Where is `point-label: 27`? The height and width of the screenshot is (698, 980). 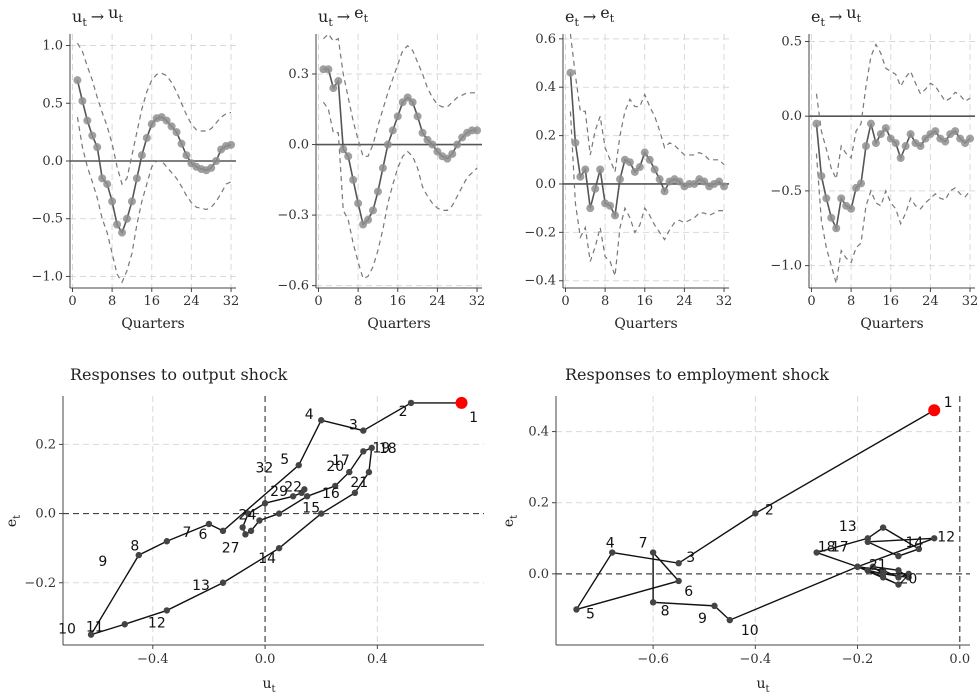
point-label: 27 is located at coordinates (231, 548).